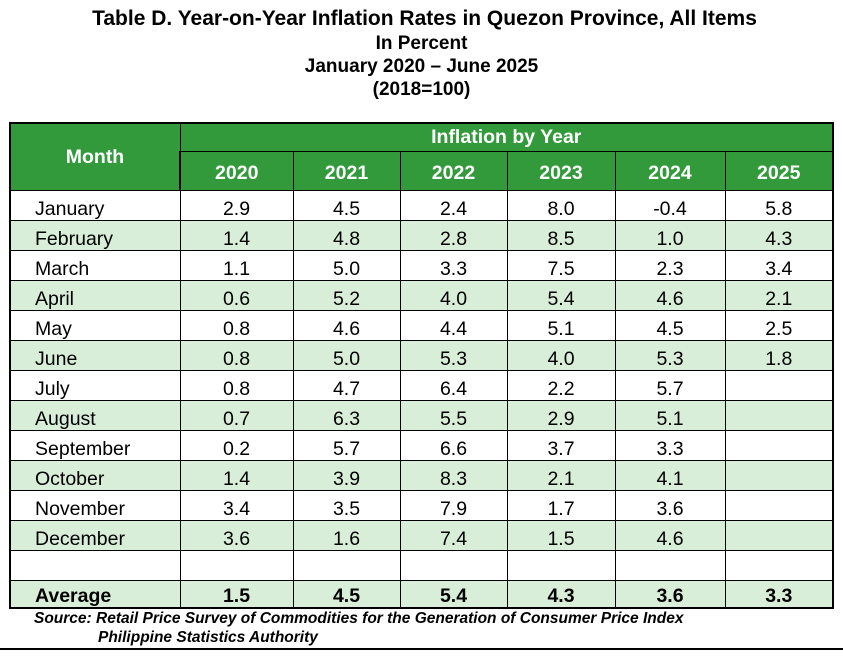 This screenshot has height=659, width=843. I want to click on value-cell: 3.5, so click(346, 505).